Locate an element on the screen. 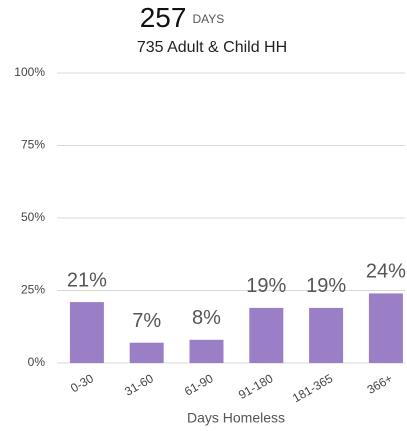  y-tick-label: 0% is located at coordinates (37, 362).